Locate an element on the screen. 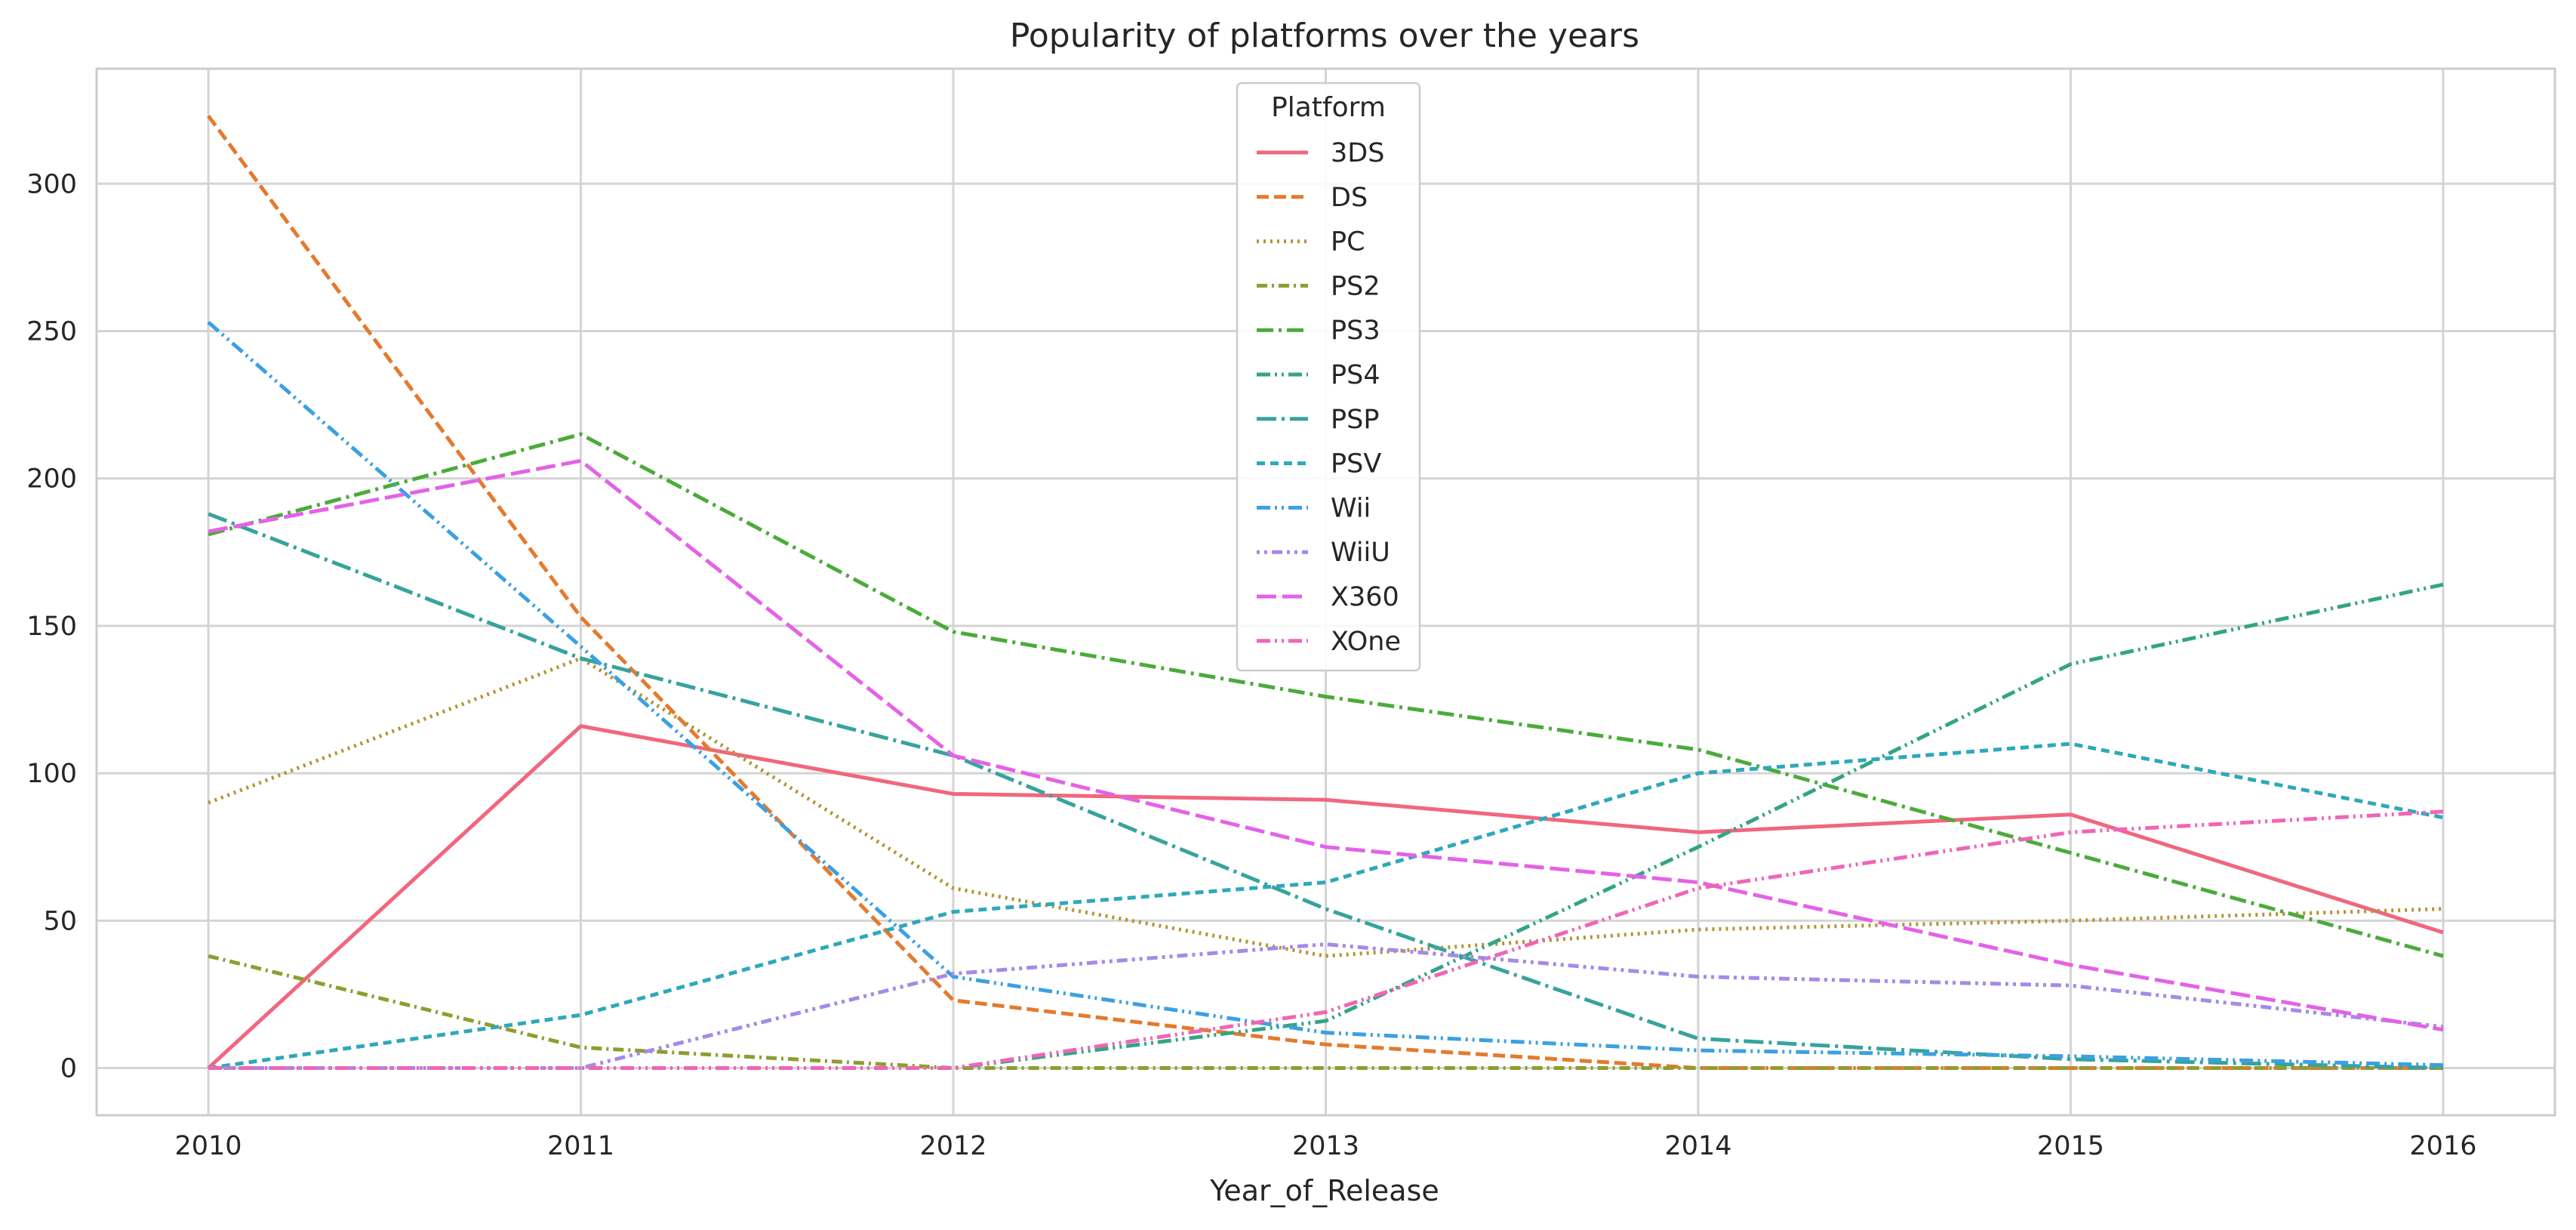 Image resolution: width=2576 pixels, height=1230 pixels. y-tick-label: 150 is located at coordinates (51, 627).